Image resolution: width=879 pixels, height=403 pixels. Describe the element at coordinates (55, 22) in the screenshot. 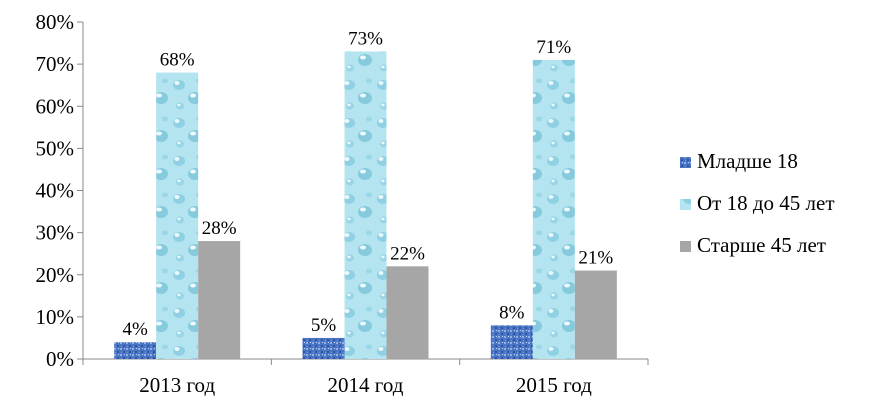

I see `y-tick-label: 80%` at that location.